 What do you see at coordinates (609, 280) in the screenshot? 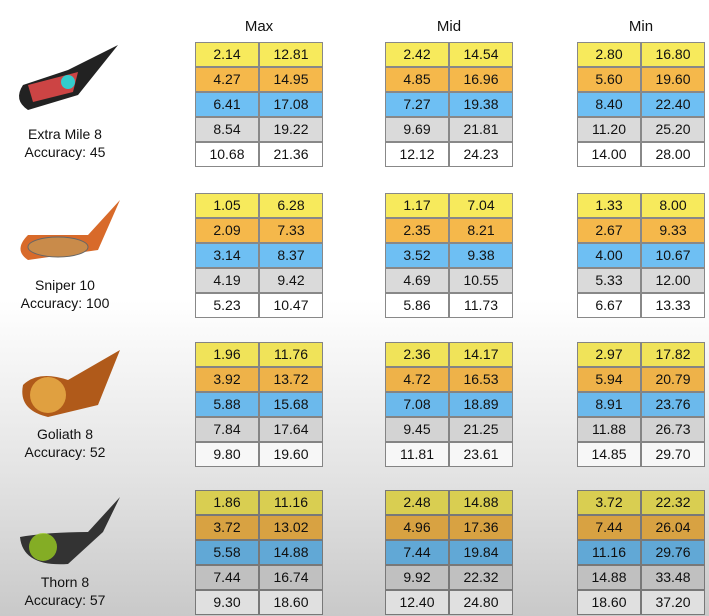
I see `table-cell: 5.33` at bounding box center [609, 280].